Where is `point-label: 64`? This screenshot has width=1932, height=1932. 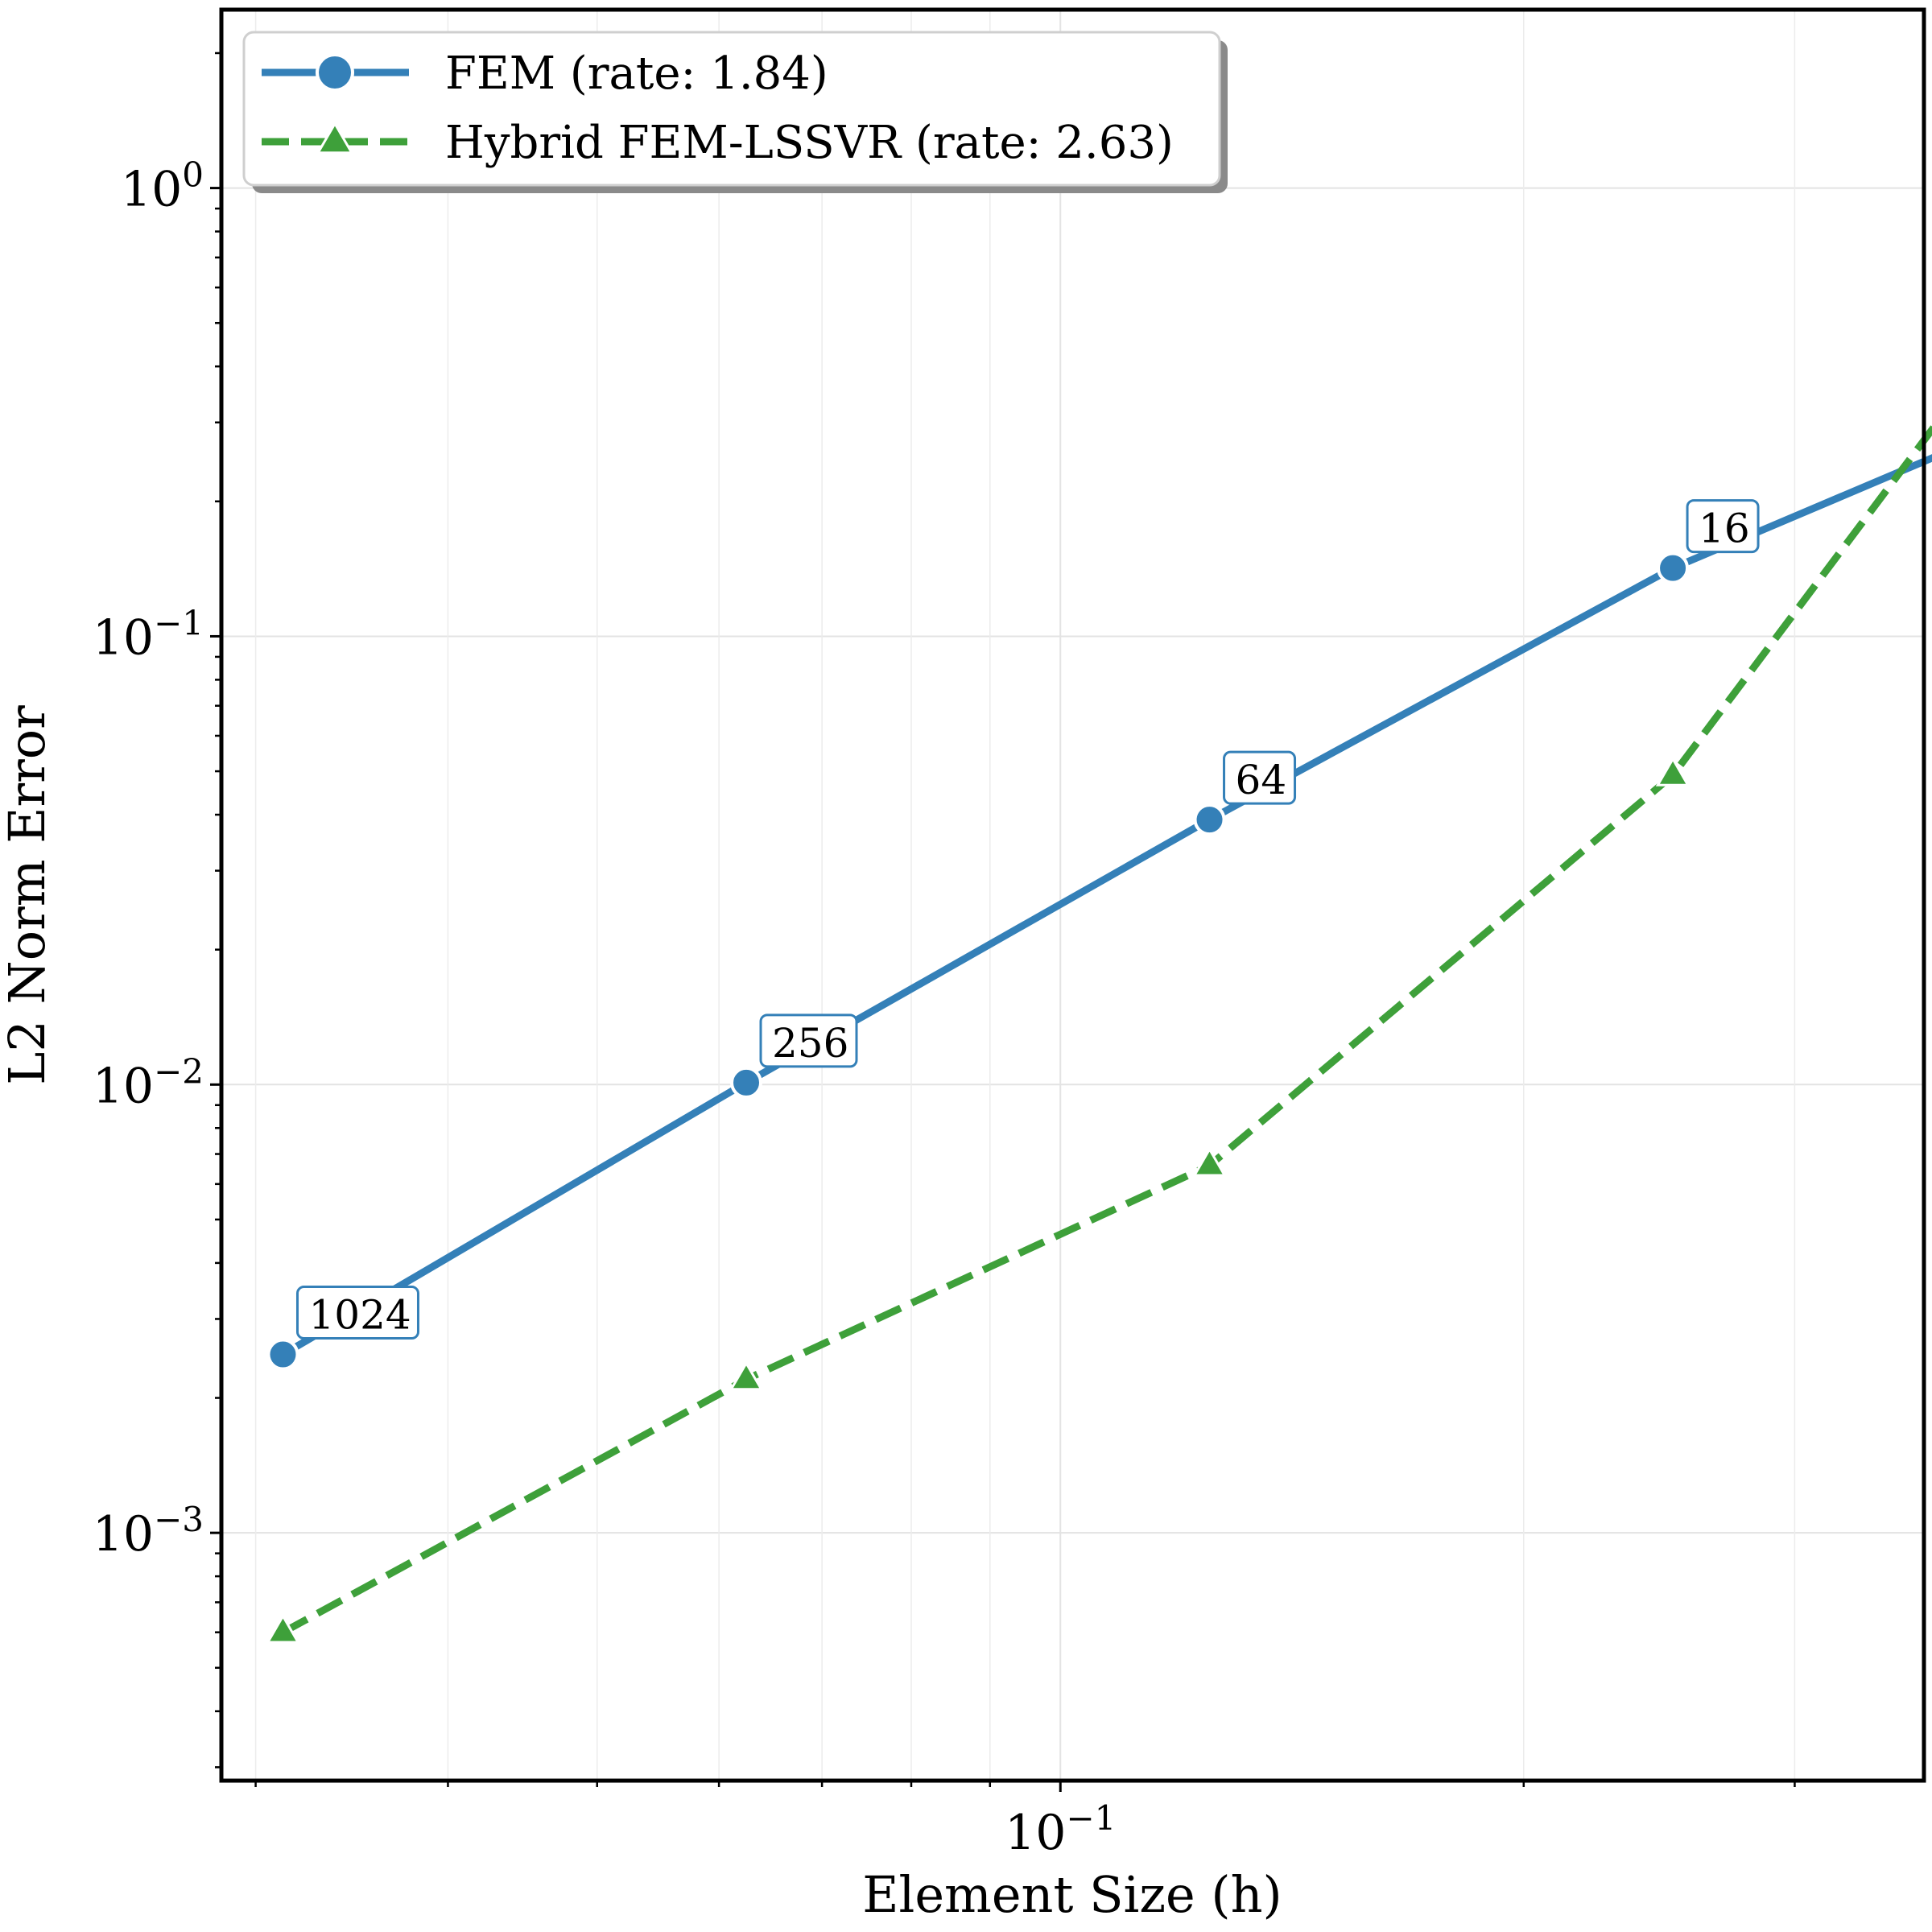 point-label: 64 is located at coordinates (1260, 777).